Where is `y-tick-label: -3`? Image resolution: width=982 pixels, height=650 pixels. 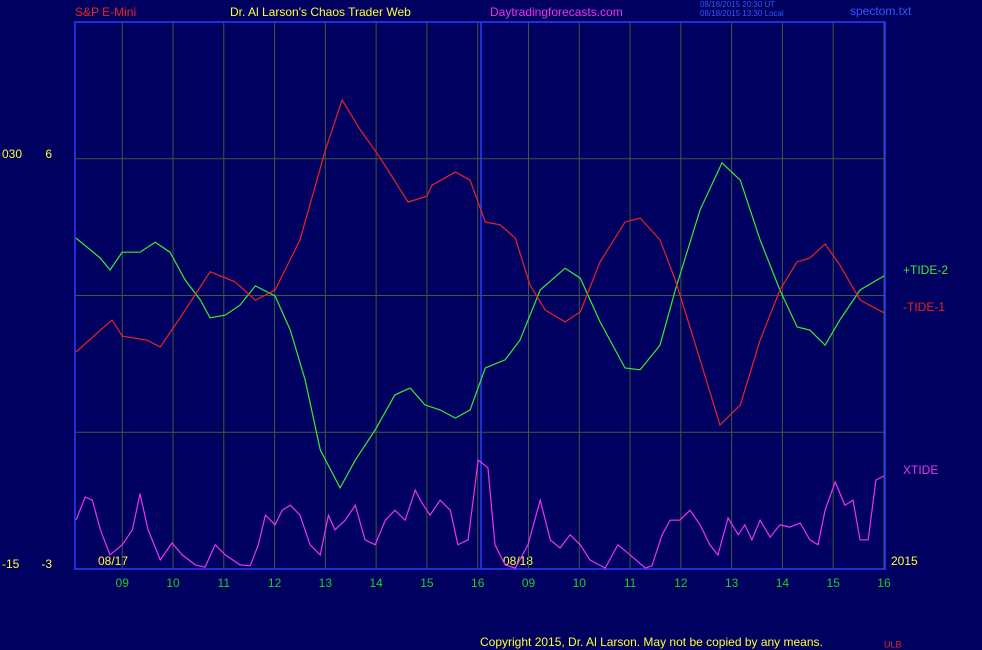
y-tick-label: -3 is located at coordinates (46, 564).